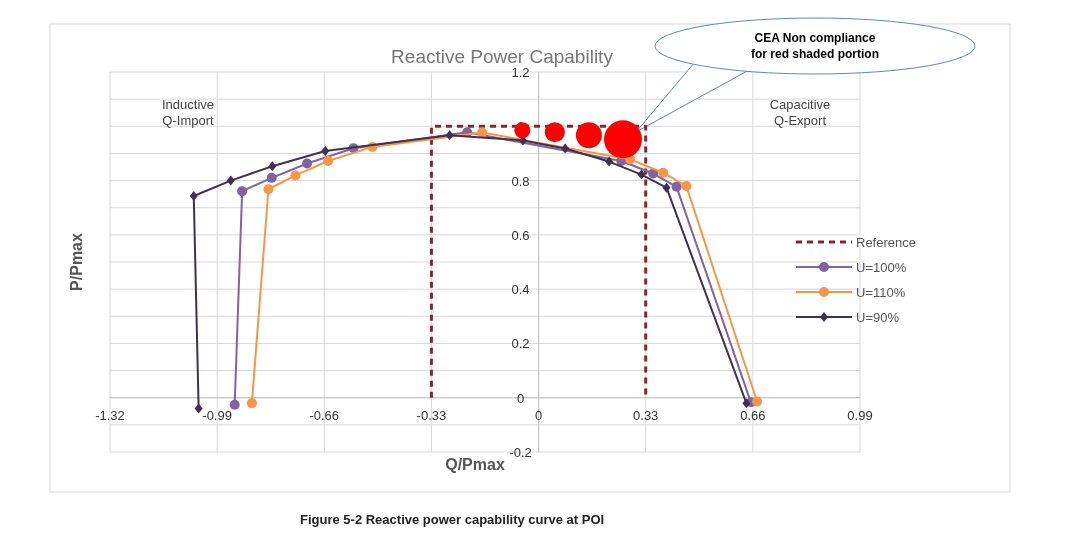 The height and width of the screenshot is (537, 1072). Describe the element at coordinates (431, 415) in the screenshot. I see `x-tick-label: -0.33` at that location.